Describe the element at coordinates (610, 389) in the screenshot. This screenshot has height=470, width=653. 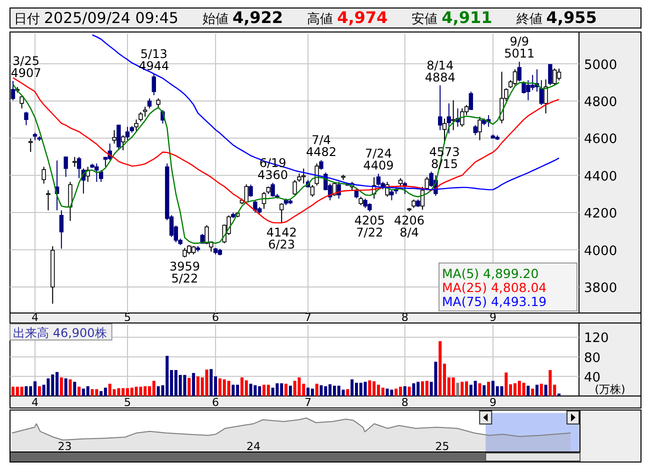
I see `y-axis-title: (万株)` at that location.